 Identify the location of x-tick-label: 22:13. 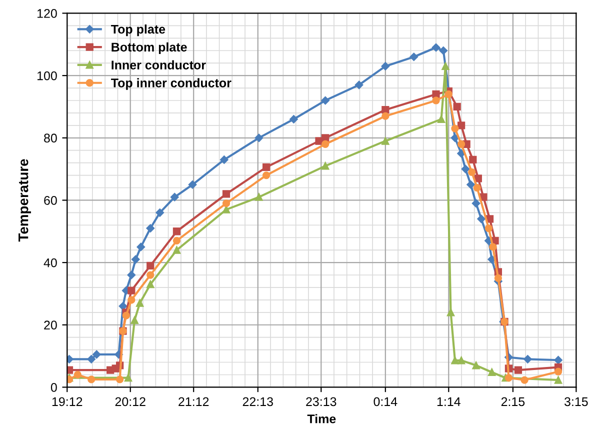
(257, 401).